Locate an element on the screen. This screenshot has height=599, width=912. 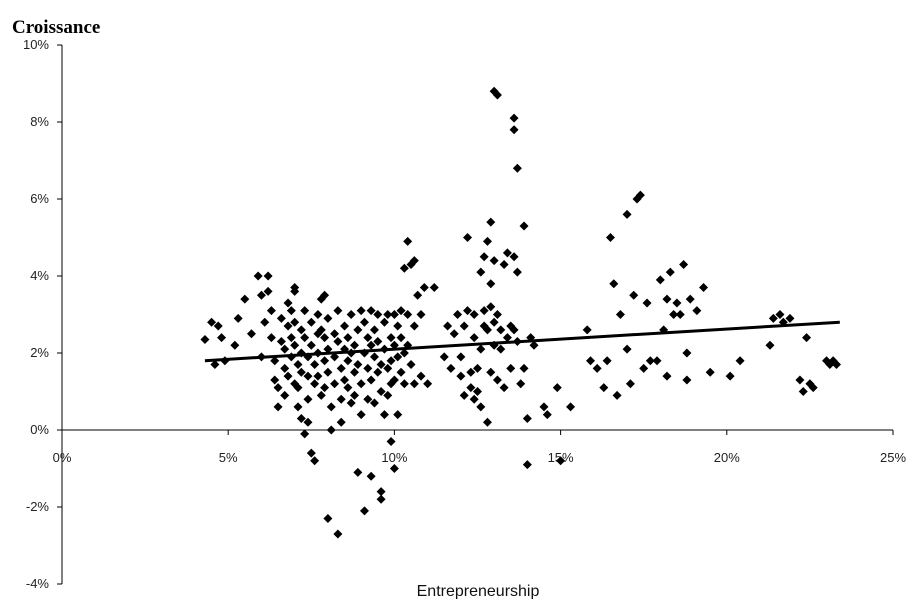
y-tick-label: 6% is located at coordinates (39, 198).